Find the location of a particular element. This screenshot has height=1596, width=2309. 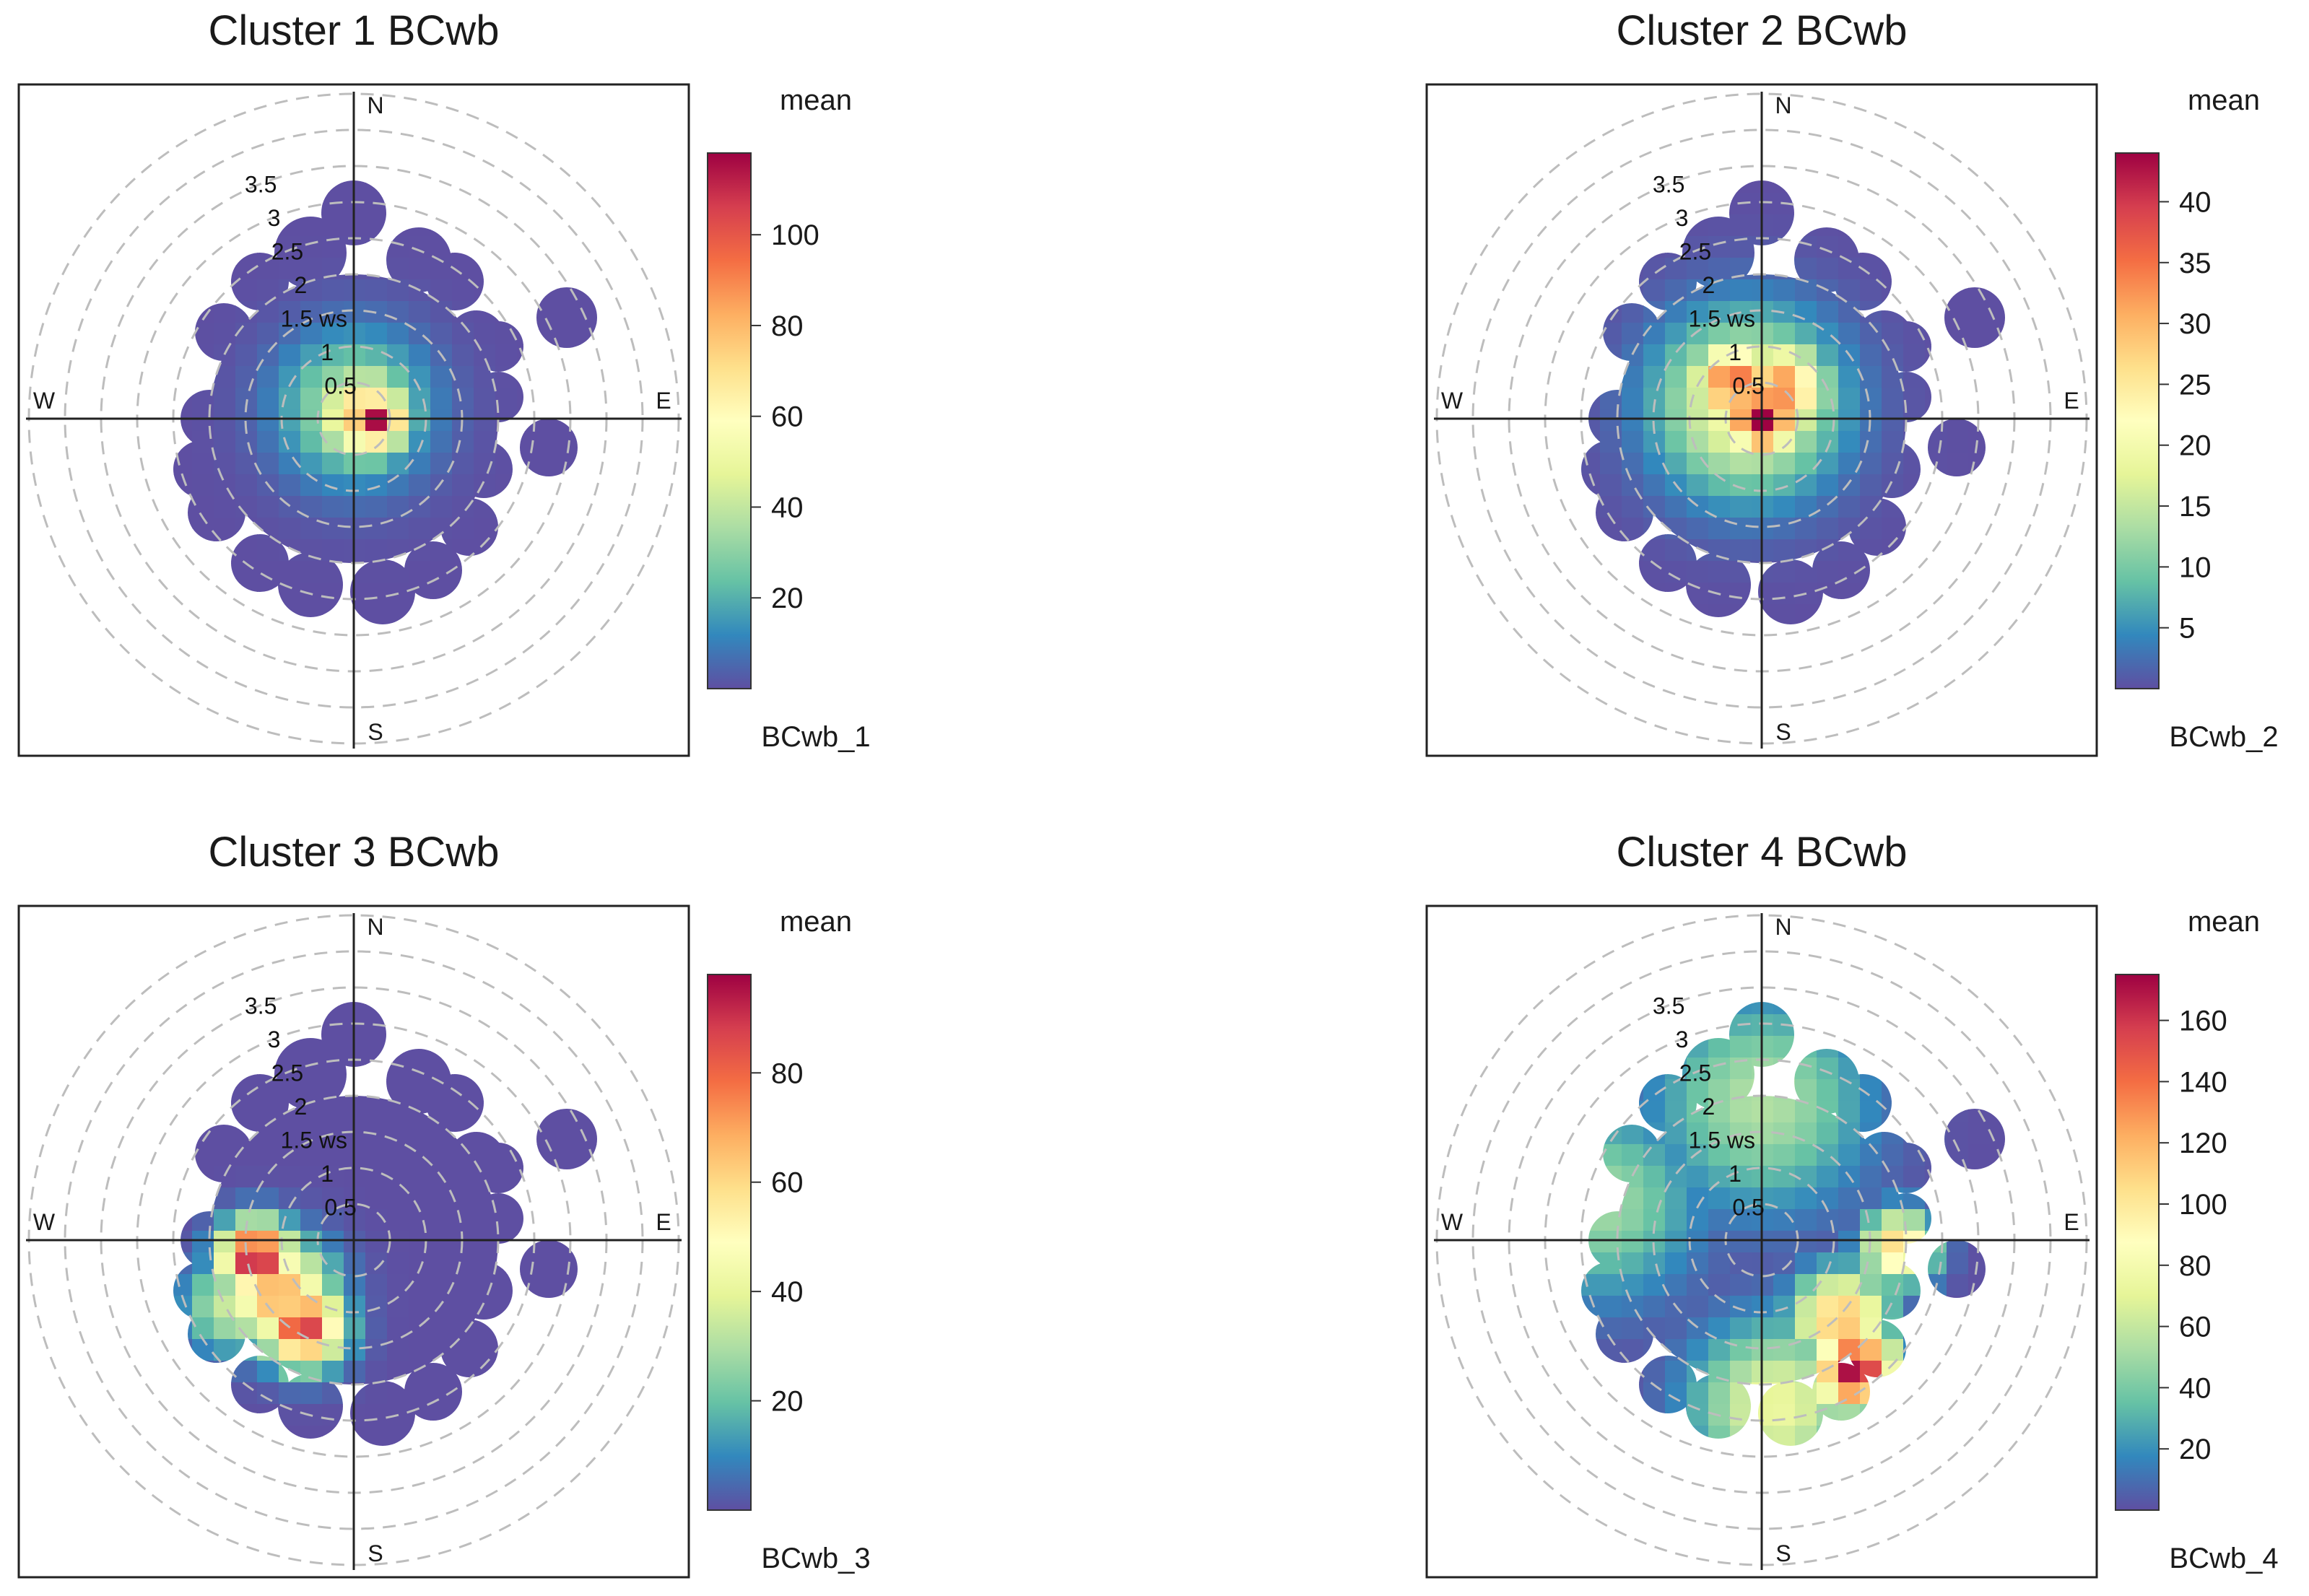

panel-border is located at coordinates (353, 420).